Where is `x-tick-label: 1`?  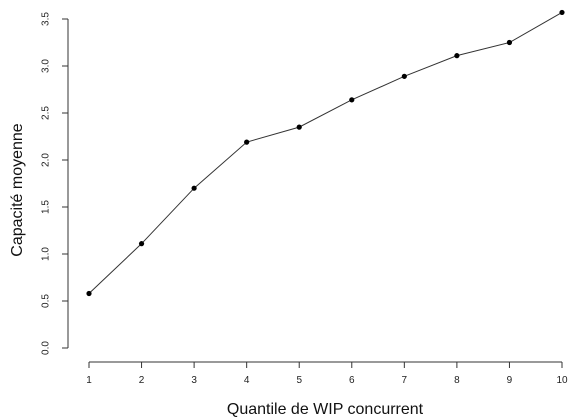
x-tick-label: 1 is located at coordinates (89, 380).